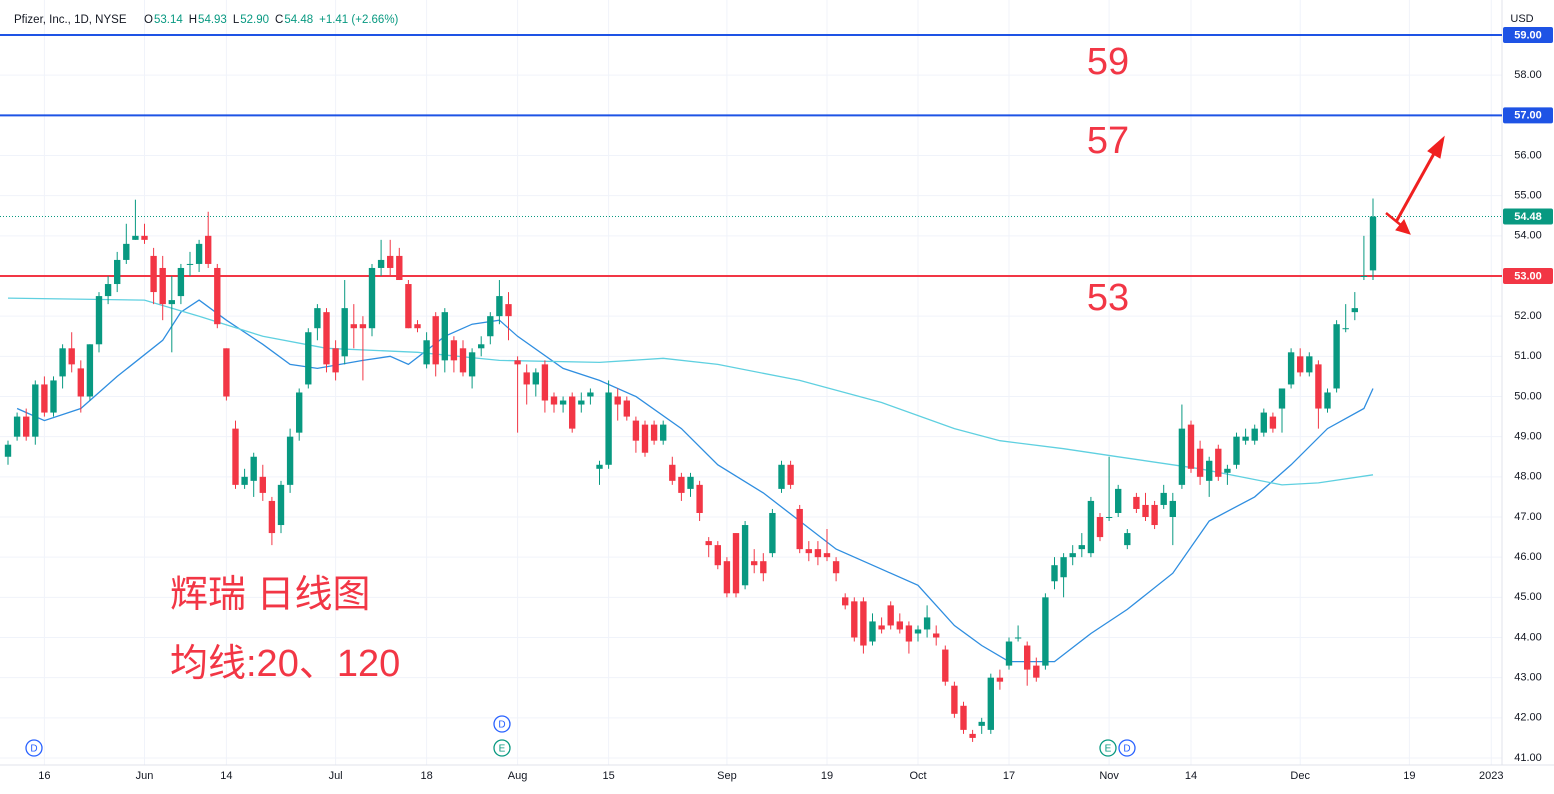 The height and width of the screenshot is (794, 1554). What do you see at coordinates (1528, 216) in the screenshot?
I see `price-badge` at bounding box center [1528, 216].